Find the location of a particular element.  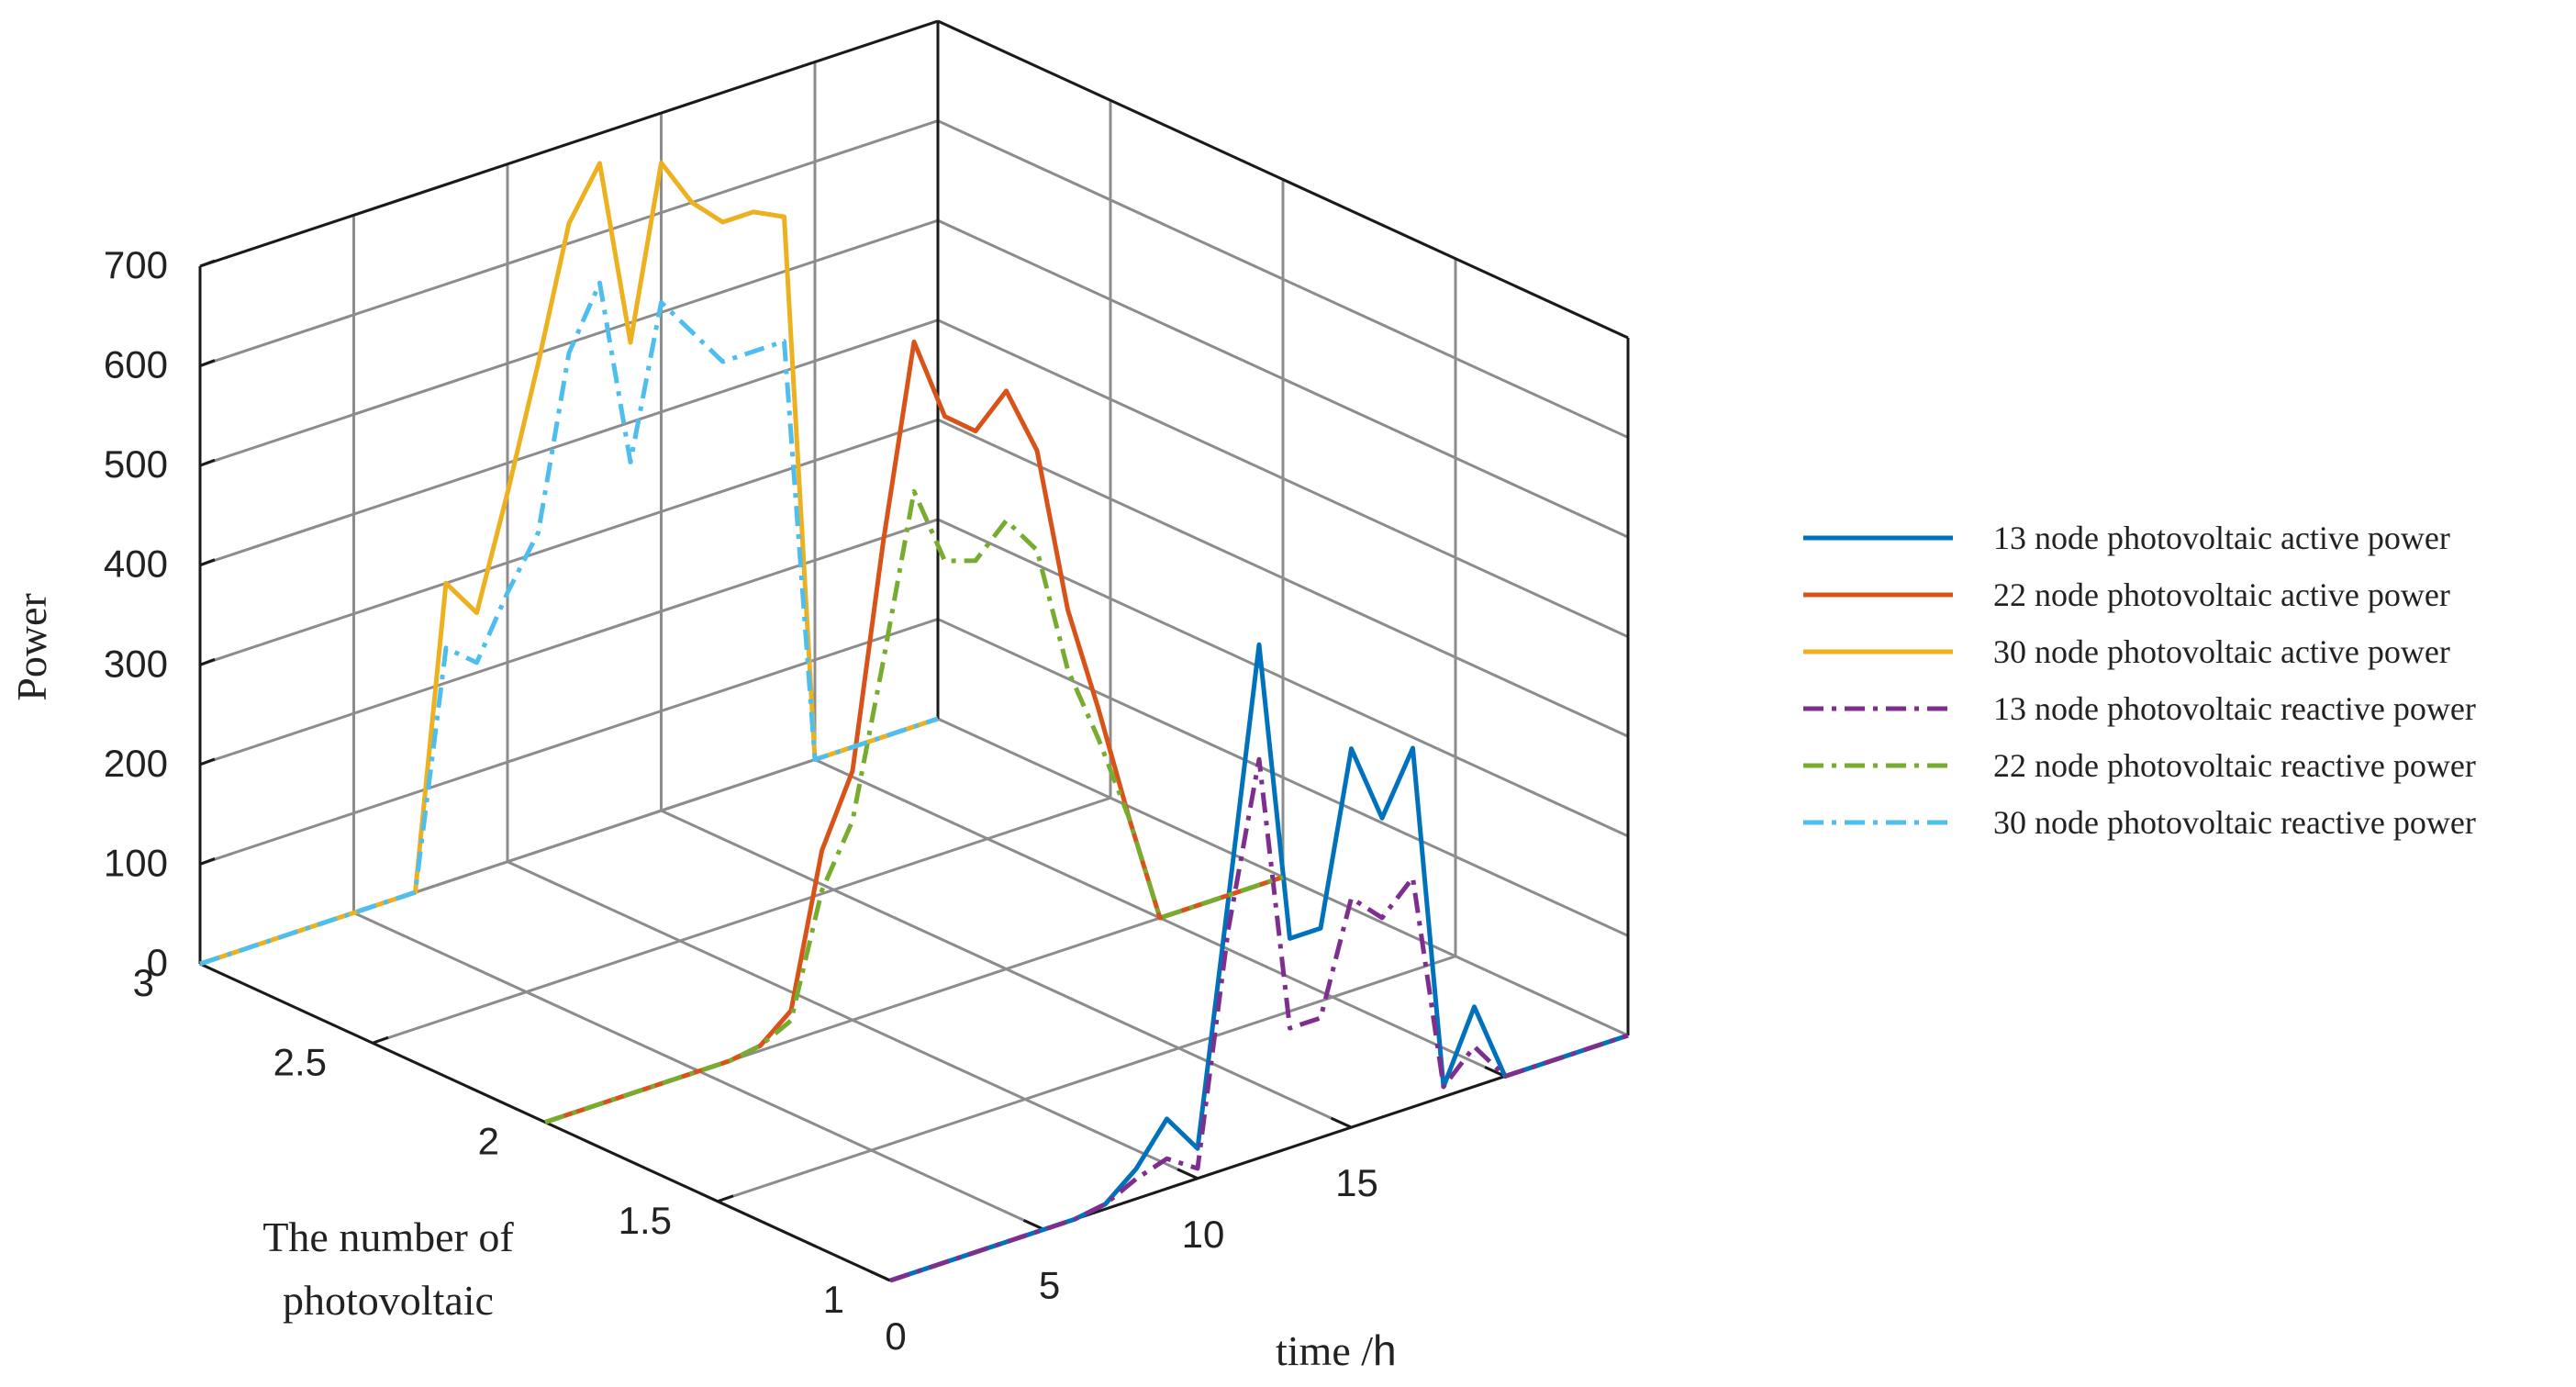

z-tick-label: 700 is located at coordinates (136, 264).